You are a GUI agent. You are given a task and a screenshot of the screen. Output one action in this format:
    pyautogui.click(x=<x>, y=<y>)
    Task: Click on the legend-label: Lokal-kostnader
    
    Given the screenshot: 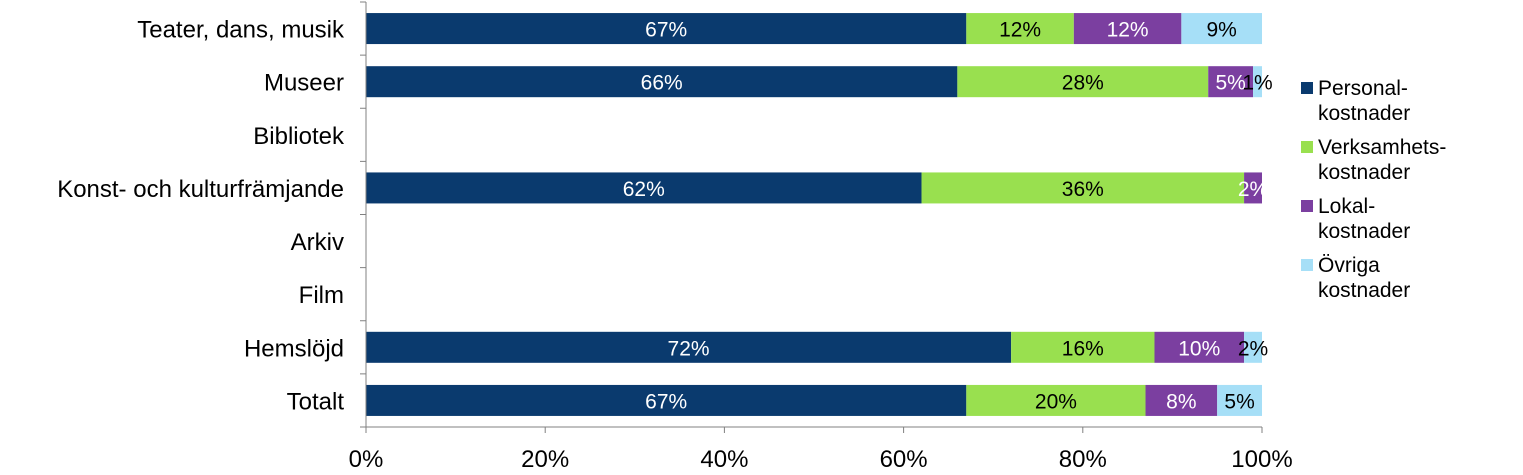 What is the action you would take?
    pyautogui.click(x=1364, y=219)
    